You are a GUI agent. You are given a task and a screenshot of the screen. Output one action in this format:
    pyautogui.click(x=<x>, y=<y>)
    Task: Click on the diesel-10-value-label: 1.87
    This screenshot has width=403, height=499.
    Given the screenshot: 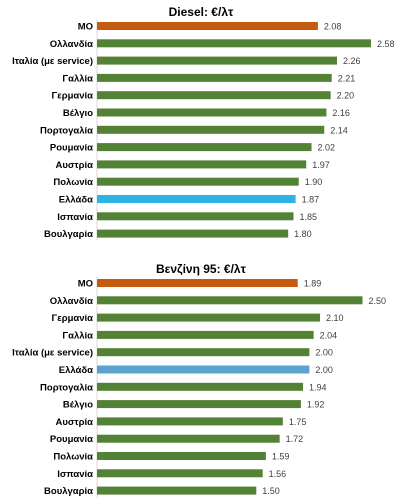 What is the action you would take?
    pyautogui.click(x=311, y=200)
    